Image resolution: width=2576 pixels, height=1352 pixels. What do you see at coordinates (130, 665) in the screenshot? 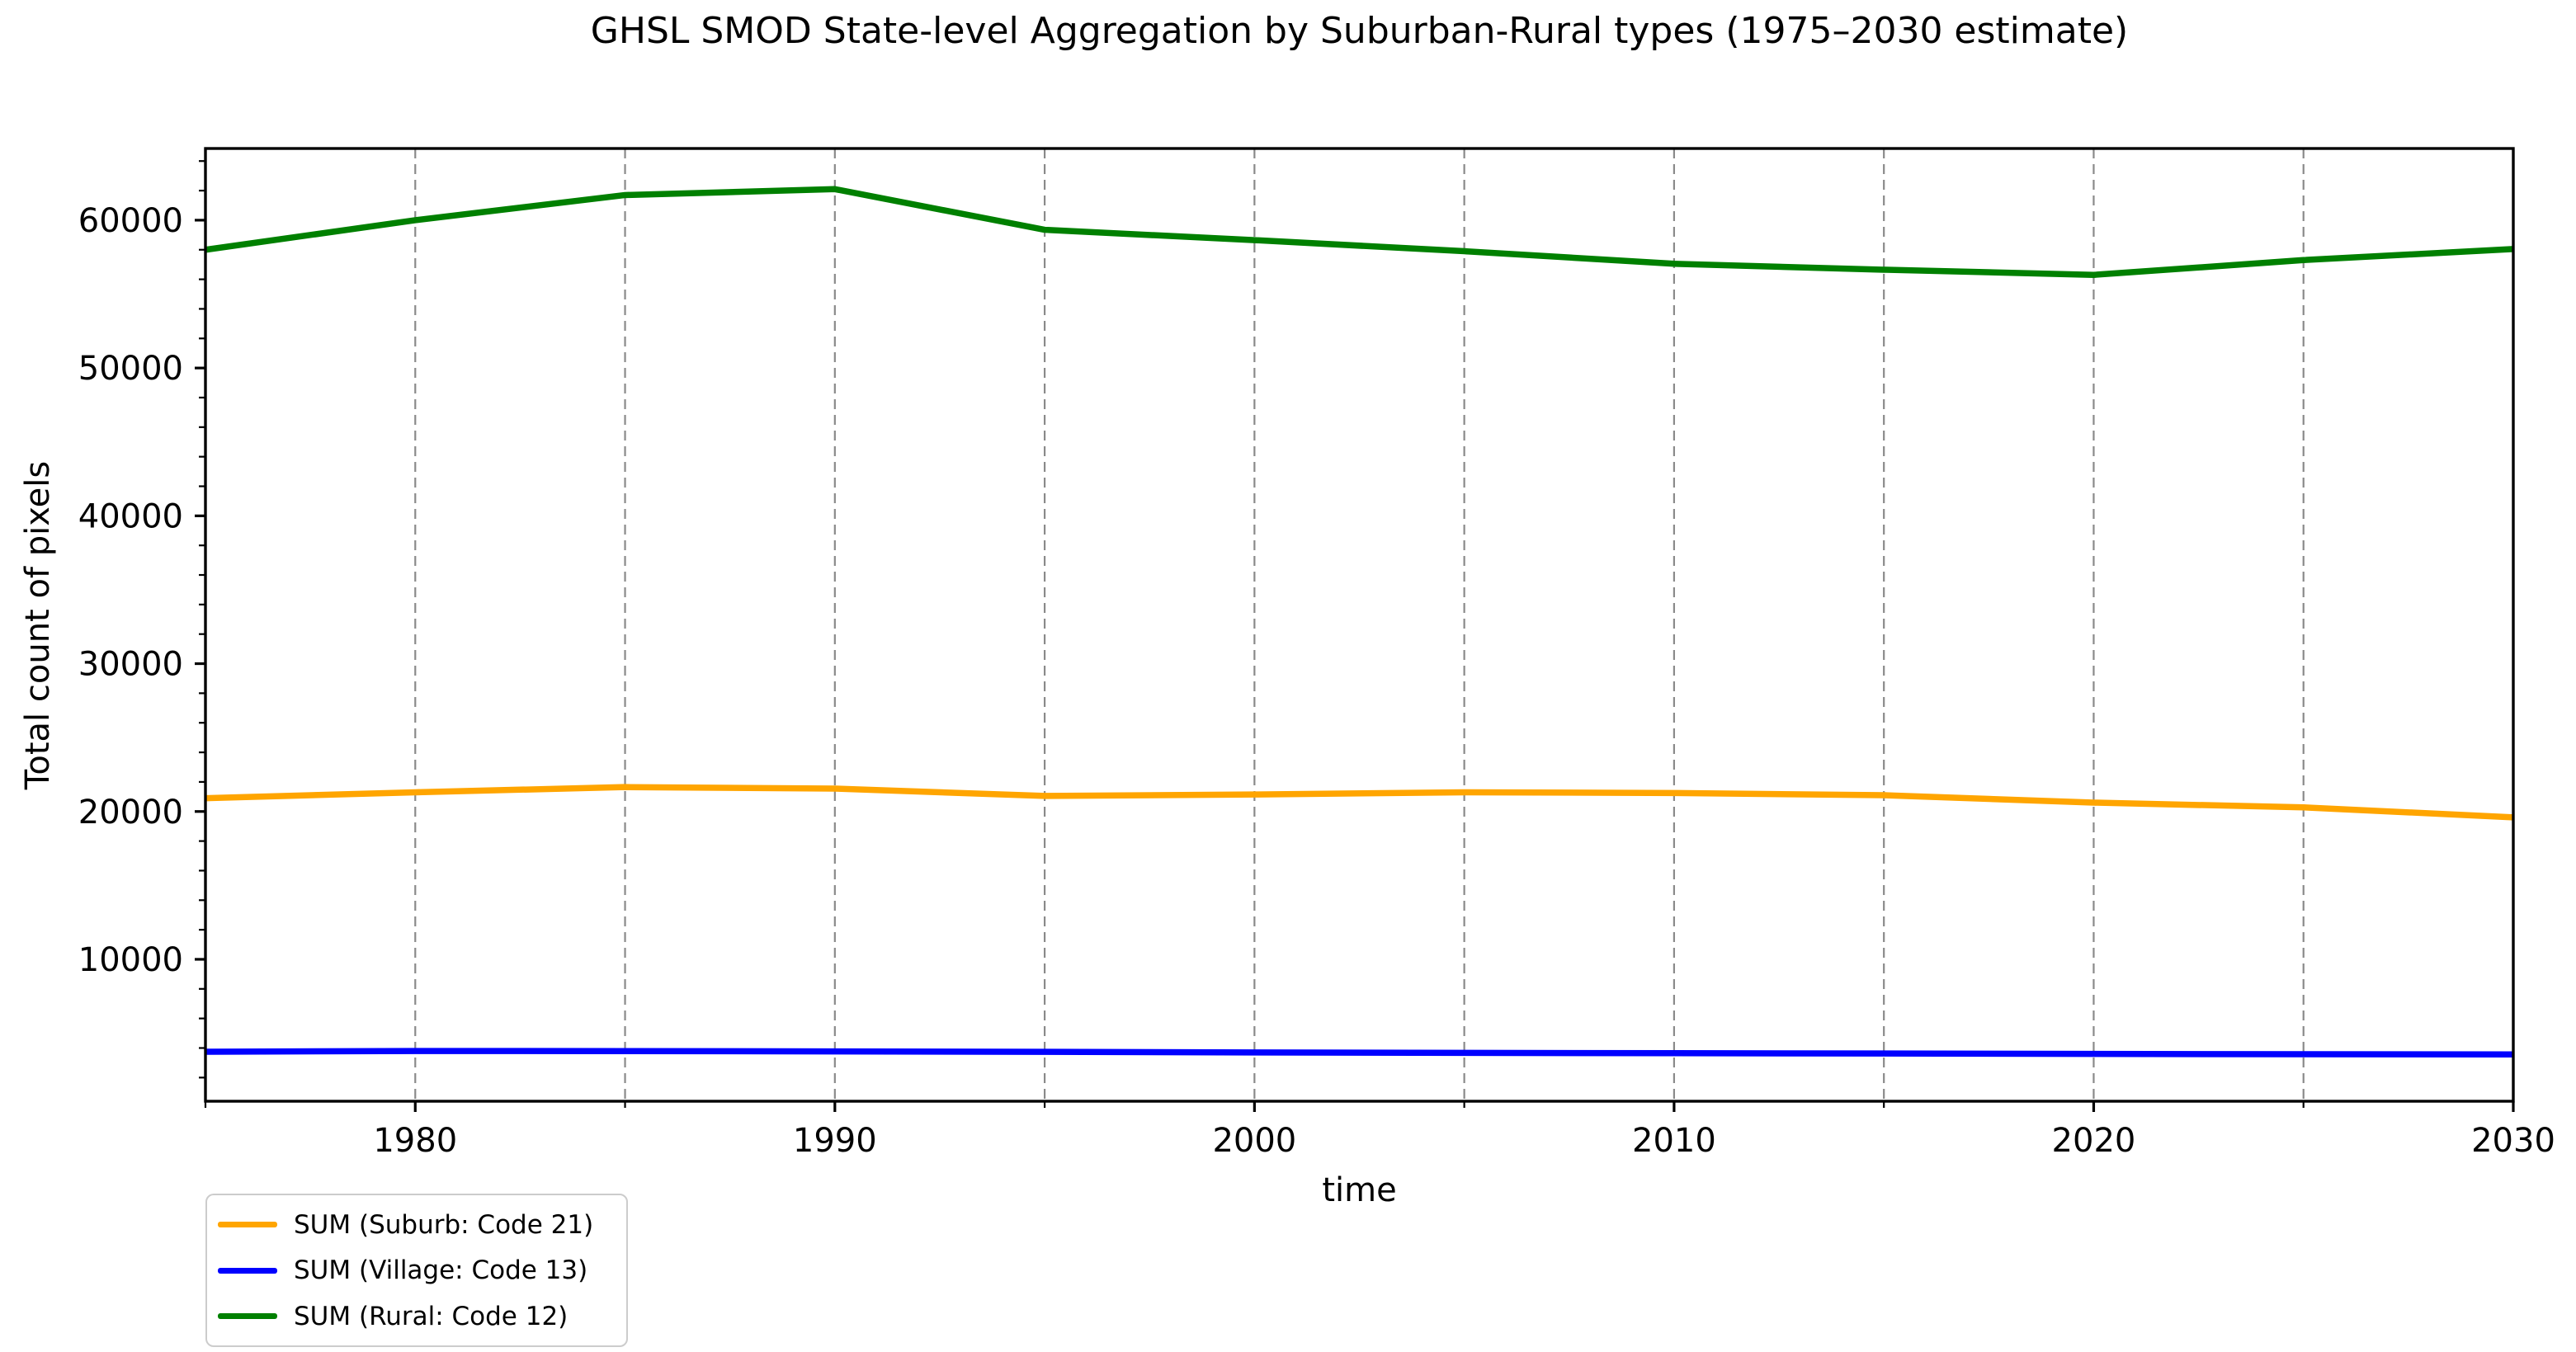
I see `y-tick-label: 30000` at bounding box center [130, 665].